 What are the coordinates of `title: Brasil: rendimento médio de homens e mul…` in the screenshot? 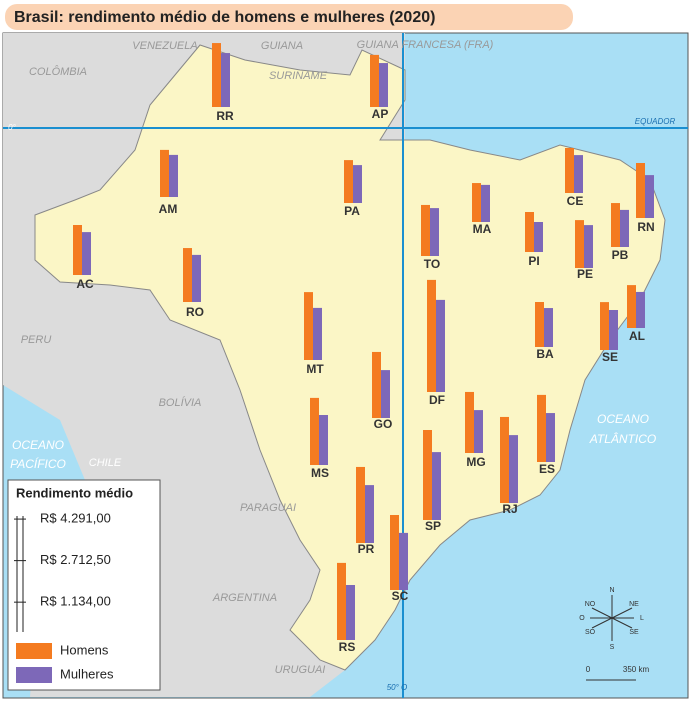 It's located at (224, 17).